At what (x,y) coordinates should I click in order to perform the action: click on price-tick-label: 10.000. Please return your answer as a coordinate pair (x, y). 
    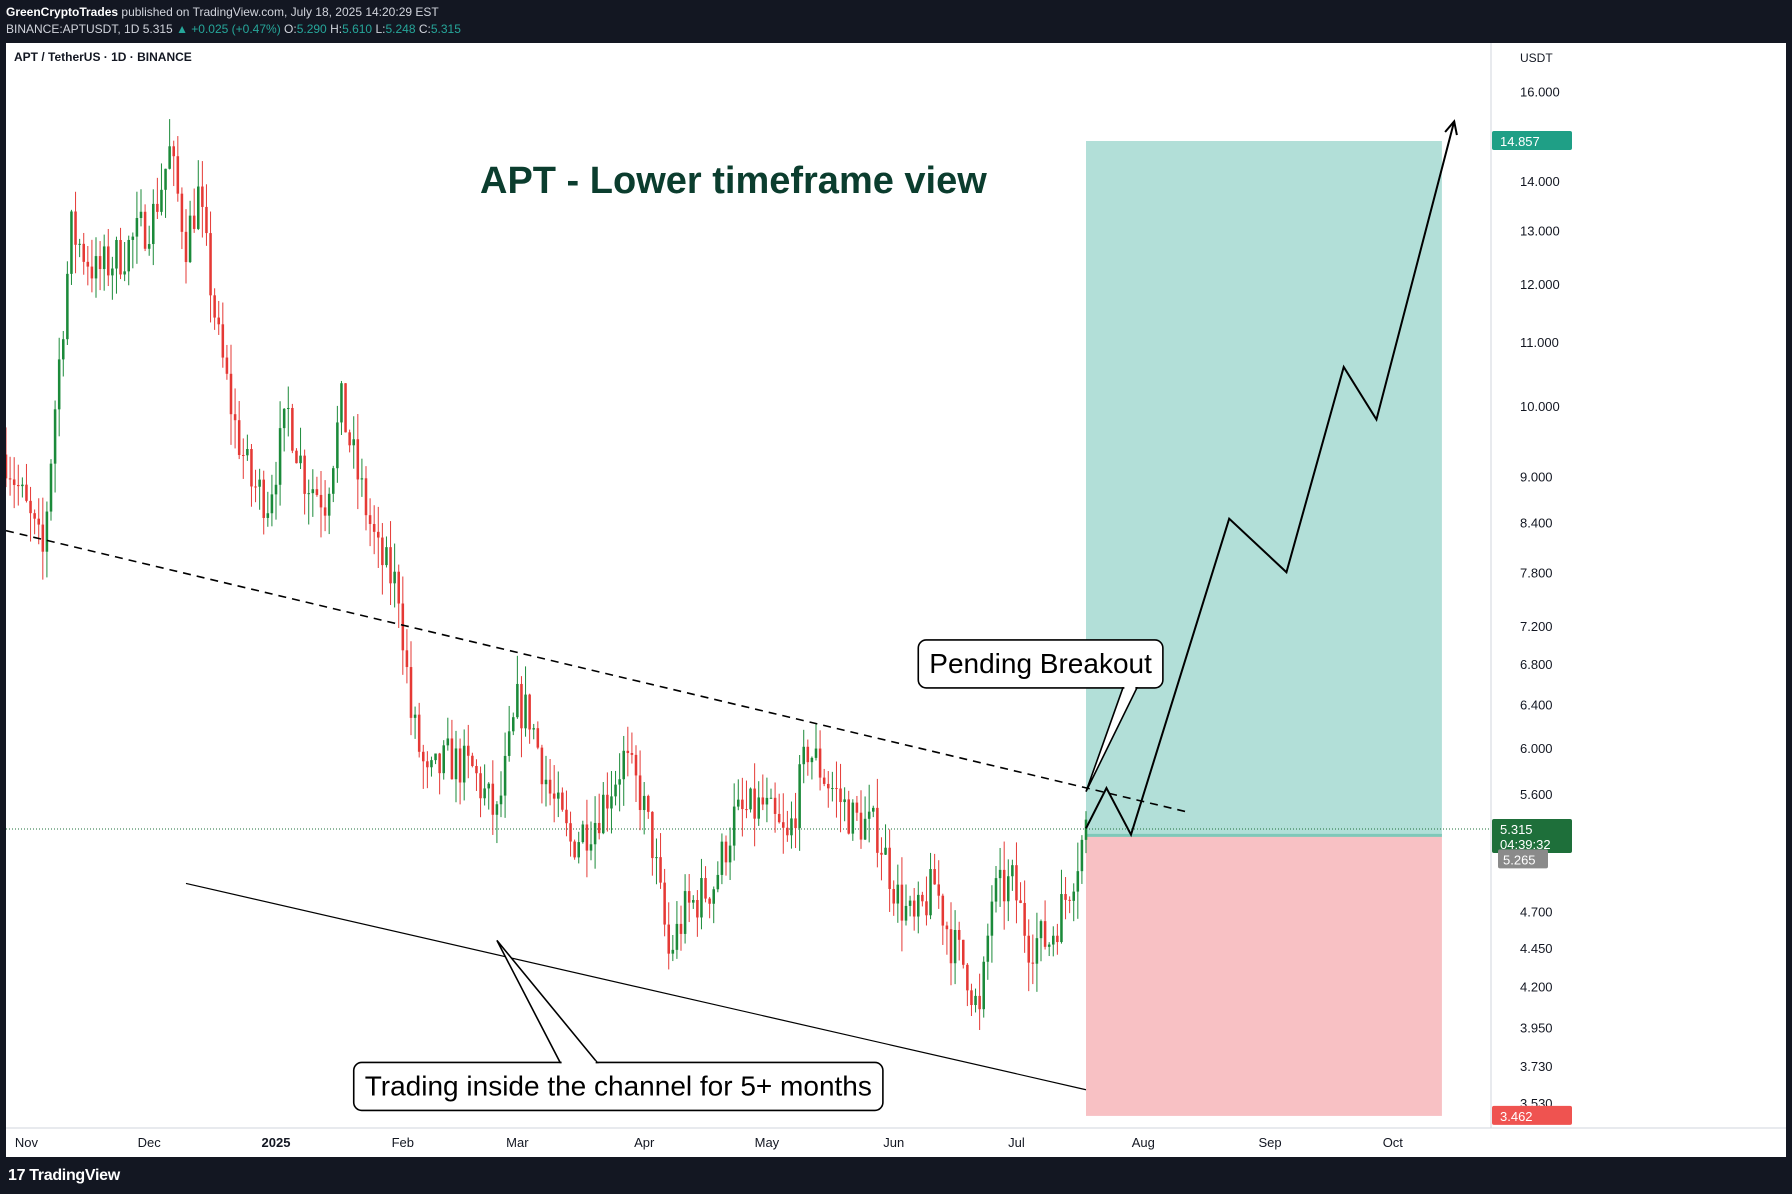
    Looking at the image, I should click on (1540, 406).